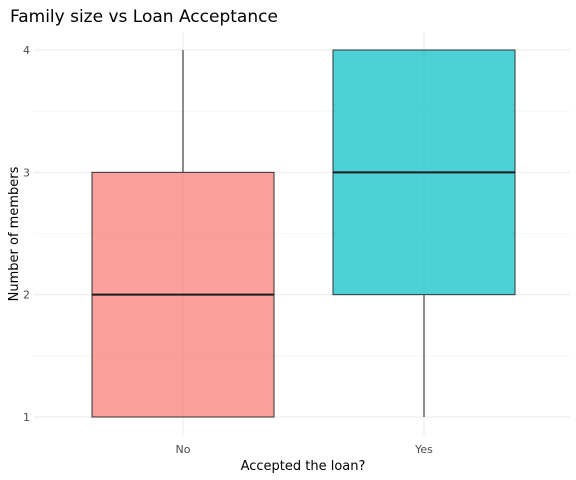  What do you see at coordinates (423, 449) in the screenshot?
I see `x-tick-label: Yes` at bounding box center [423, 449].